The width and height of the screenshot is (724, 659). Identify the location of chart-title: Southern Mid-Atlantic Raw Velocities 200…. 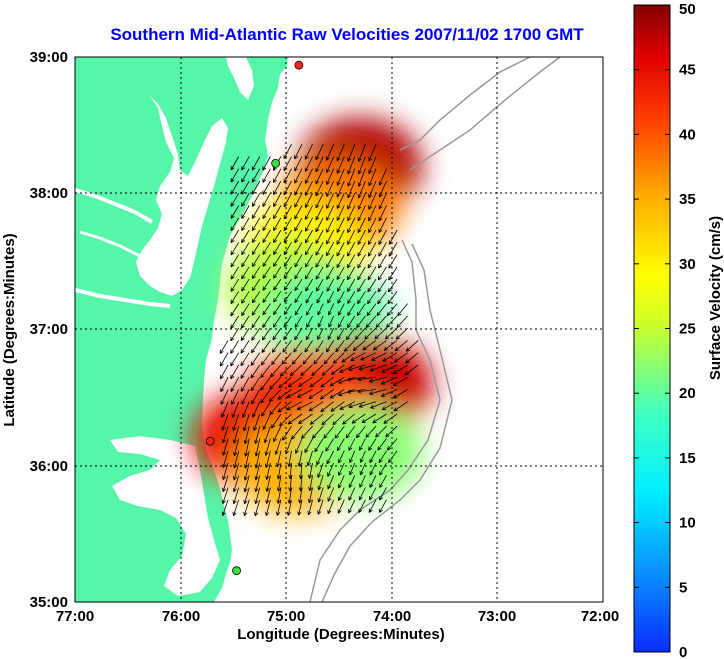
(347, 34).